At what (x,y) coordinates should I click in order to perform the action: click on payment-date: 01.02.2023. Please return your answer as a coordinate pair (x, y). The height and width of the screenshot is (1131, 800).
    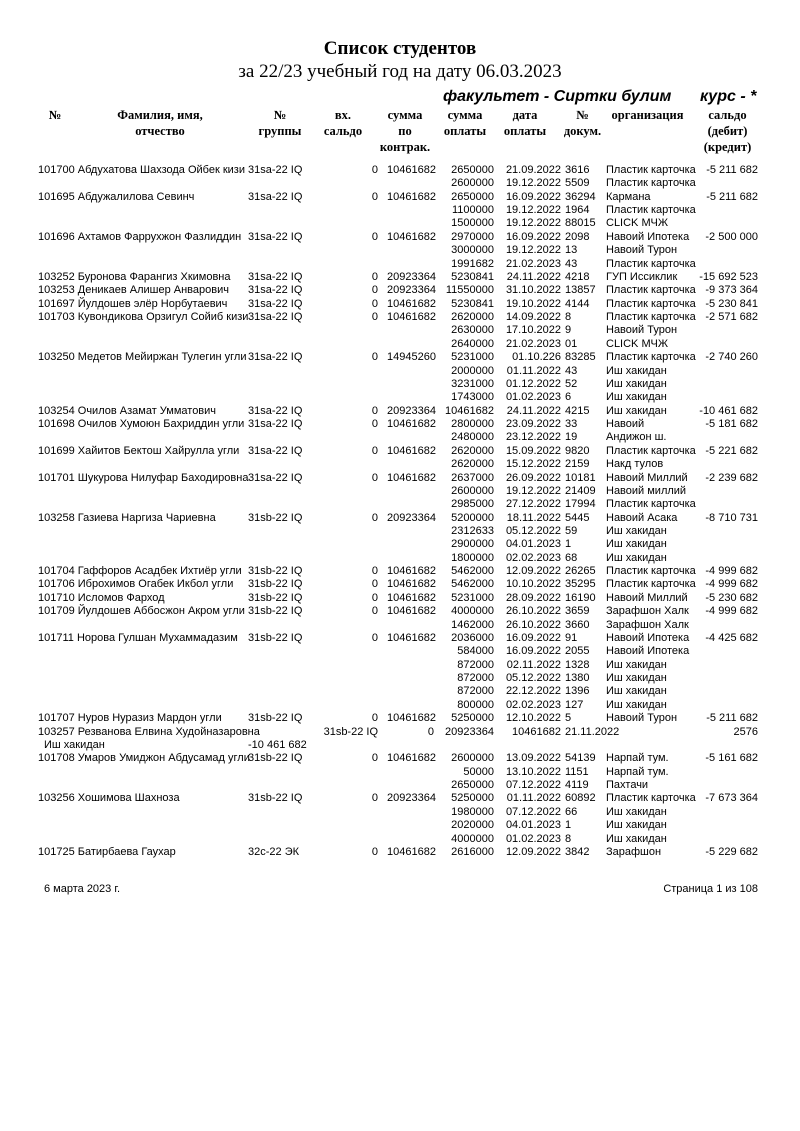
    Looking at the image, I should click on (533, 397).